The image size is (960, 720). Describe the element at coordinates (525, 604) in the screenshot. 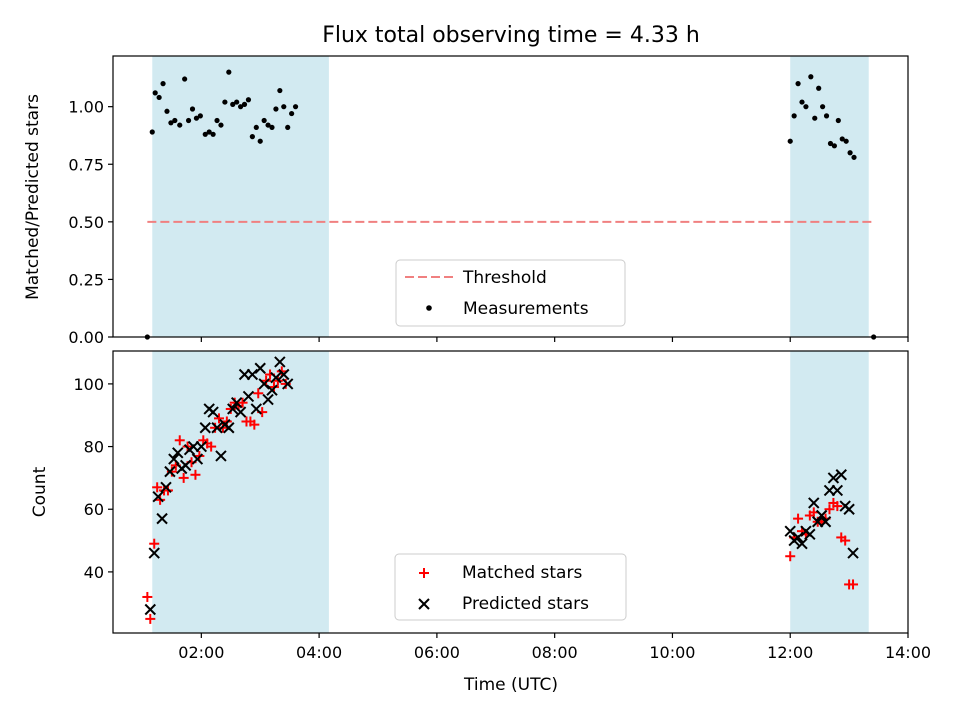

I see `legend-predicted-label: Predicted stars` at that location.